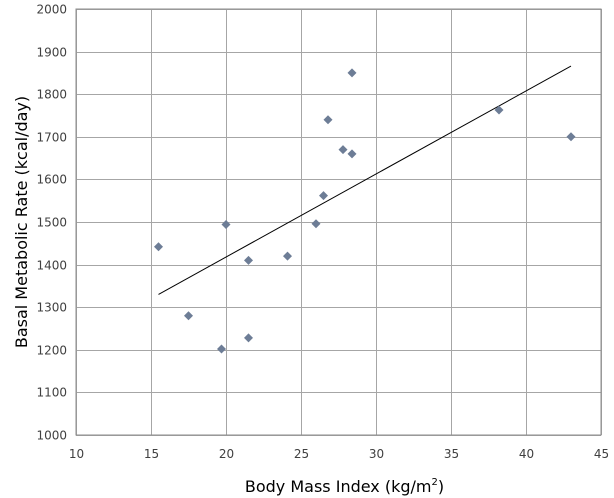 Image resolution: width=614 pixels, height=498 pixels. What do you see at coordinates (451, 454) in the screenshot?
I see `x-tick-label: 35` at bounding box center [451, 454].